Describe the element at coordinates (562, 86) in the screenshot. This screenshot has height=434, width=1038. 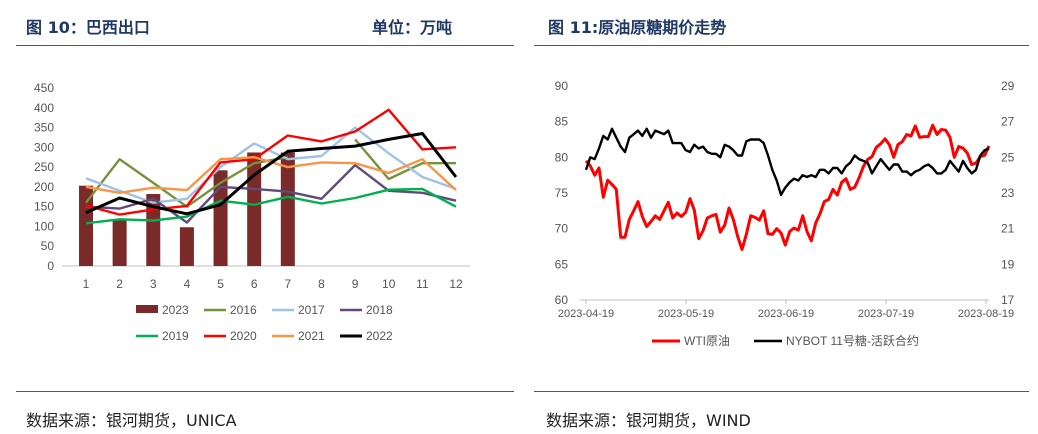
I see `left-y-tick-label: 90` at that location.